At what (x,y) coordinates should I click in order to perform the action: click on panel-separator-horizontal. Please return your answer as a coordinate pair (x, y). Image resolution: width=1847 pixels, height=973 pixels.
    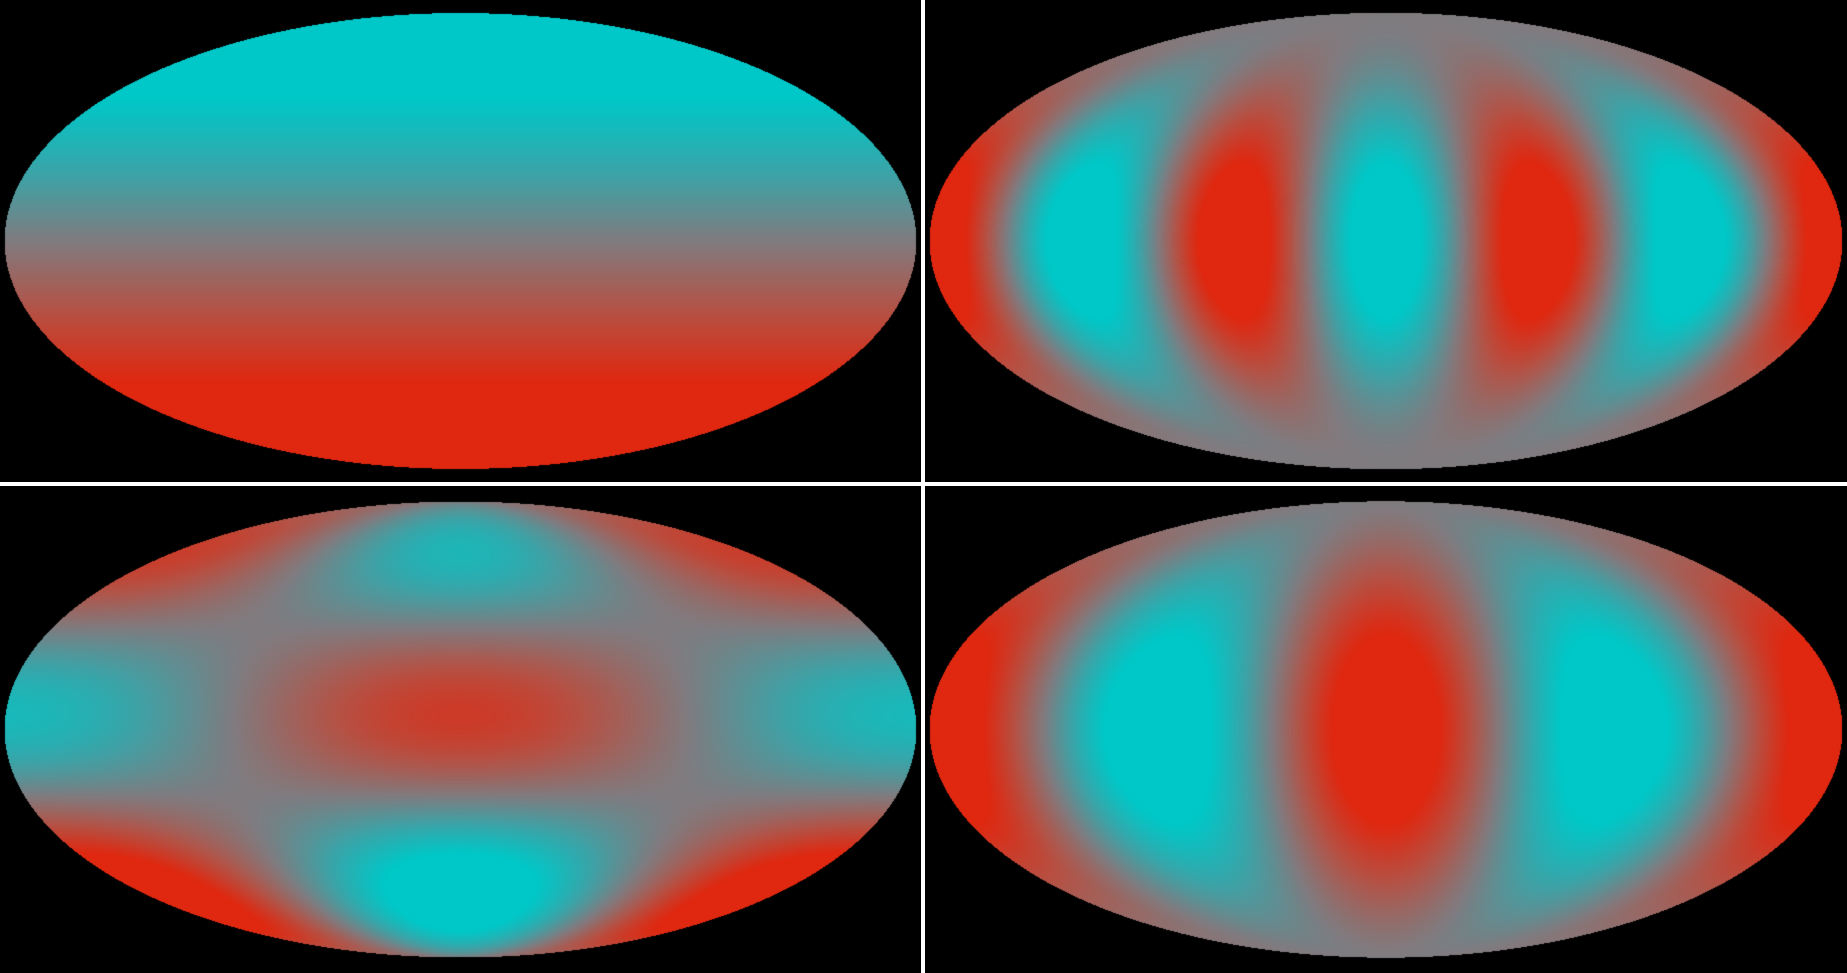
    Looking at the image, I should click on (923, 484).